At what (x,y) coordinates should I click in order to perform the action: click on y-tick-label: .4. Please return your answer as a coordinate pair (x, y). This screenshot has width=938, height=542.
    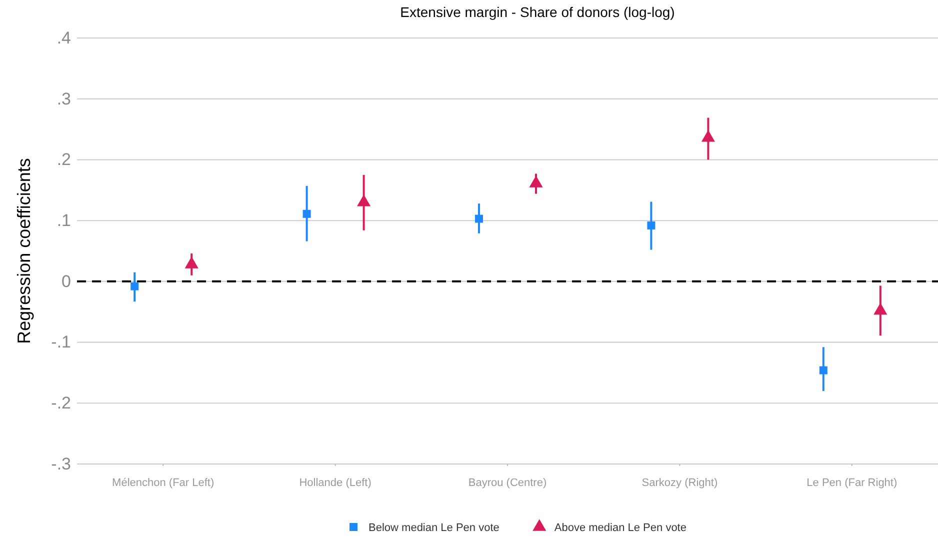
    Looking at the image, I should click on (63, 38).